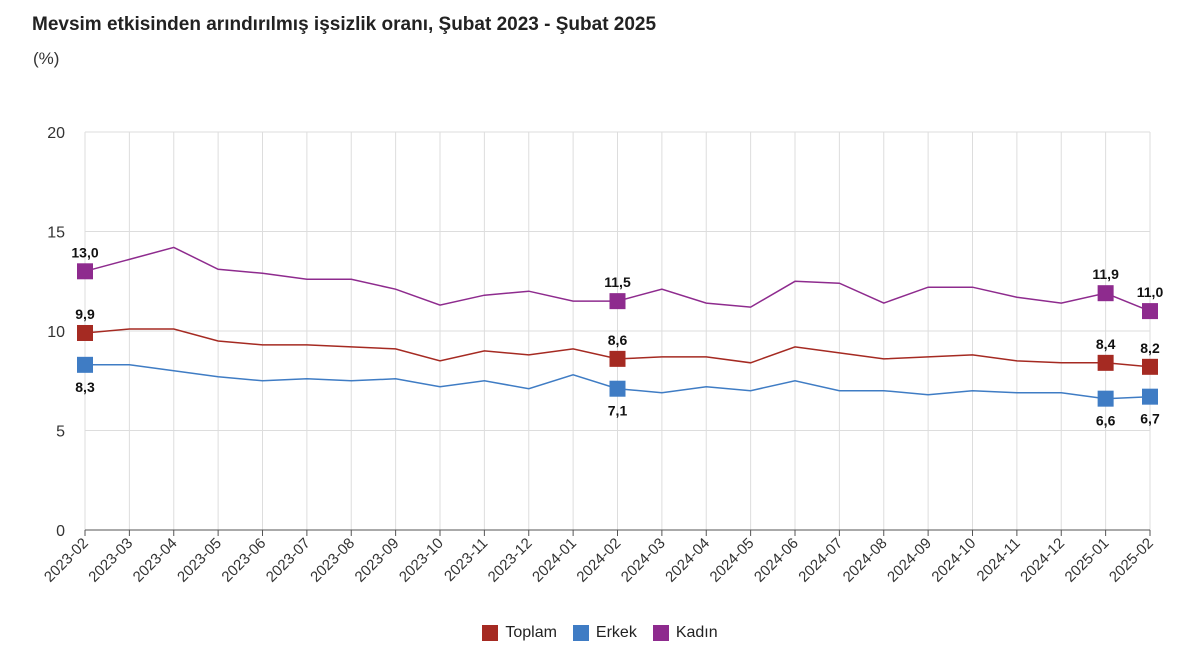  I want to click on x-tick-label: 2024-03, so click(643, 560).